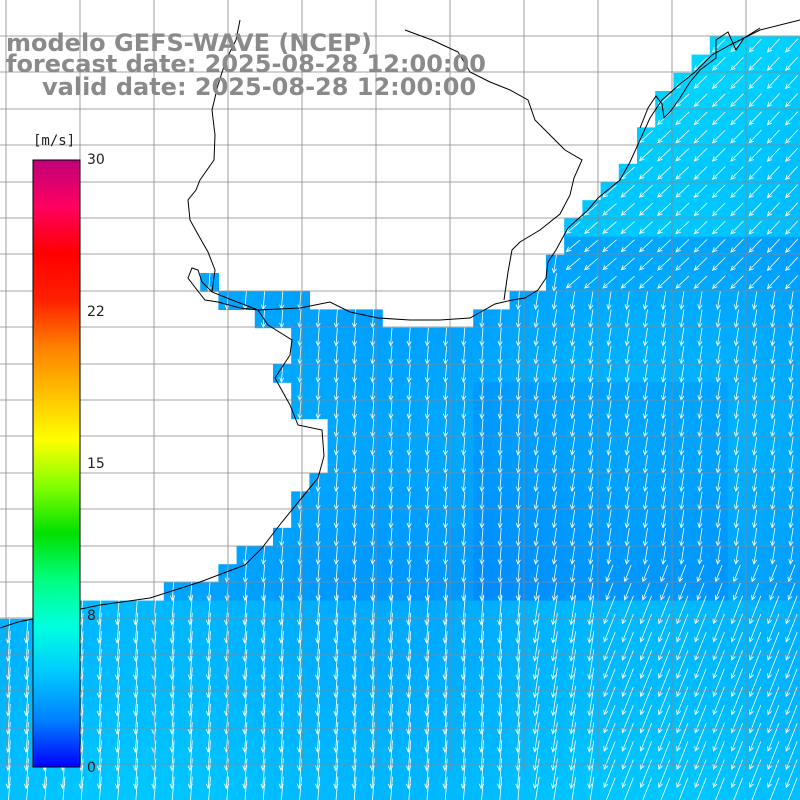 The height and width of the screenshot is (800, 800). What do you see at coordinates (96, 160) in the screenshot?
I see `colorbar-tick-label: 30` at bounding box center [96, 160].